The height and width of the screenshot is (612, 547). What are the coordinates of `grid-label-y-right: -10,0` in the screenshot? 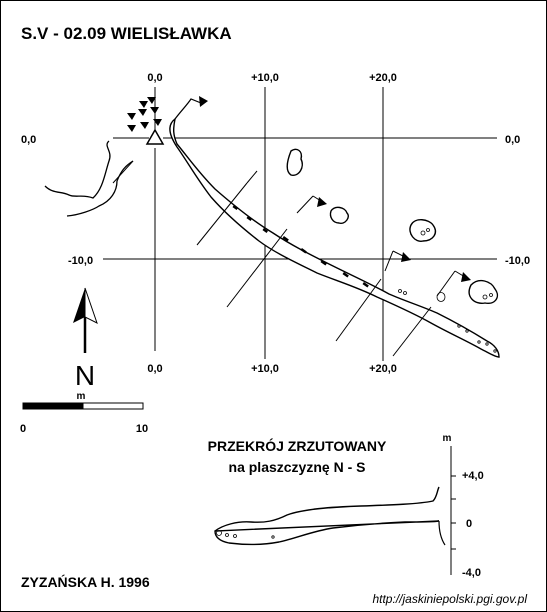 It's located at (517, 261).